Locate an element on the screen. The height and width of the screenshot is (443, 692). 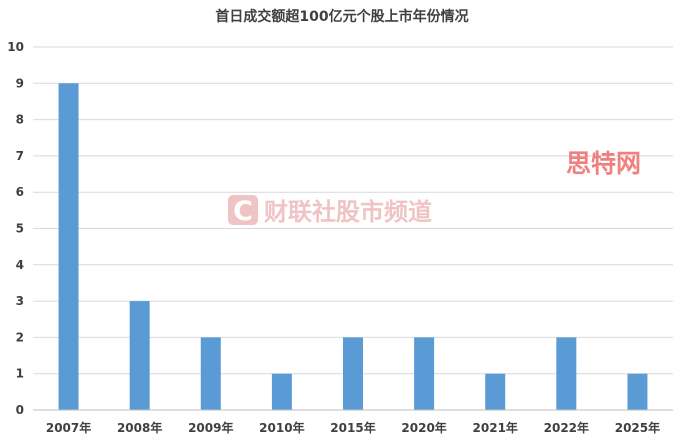
y-axis-tick-labels: 0 1 2 3 4 5 6 7 8 9 10 is located at coordinates (15, 228).